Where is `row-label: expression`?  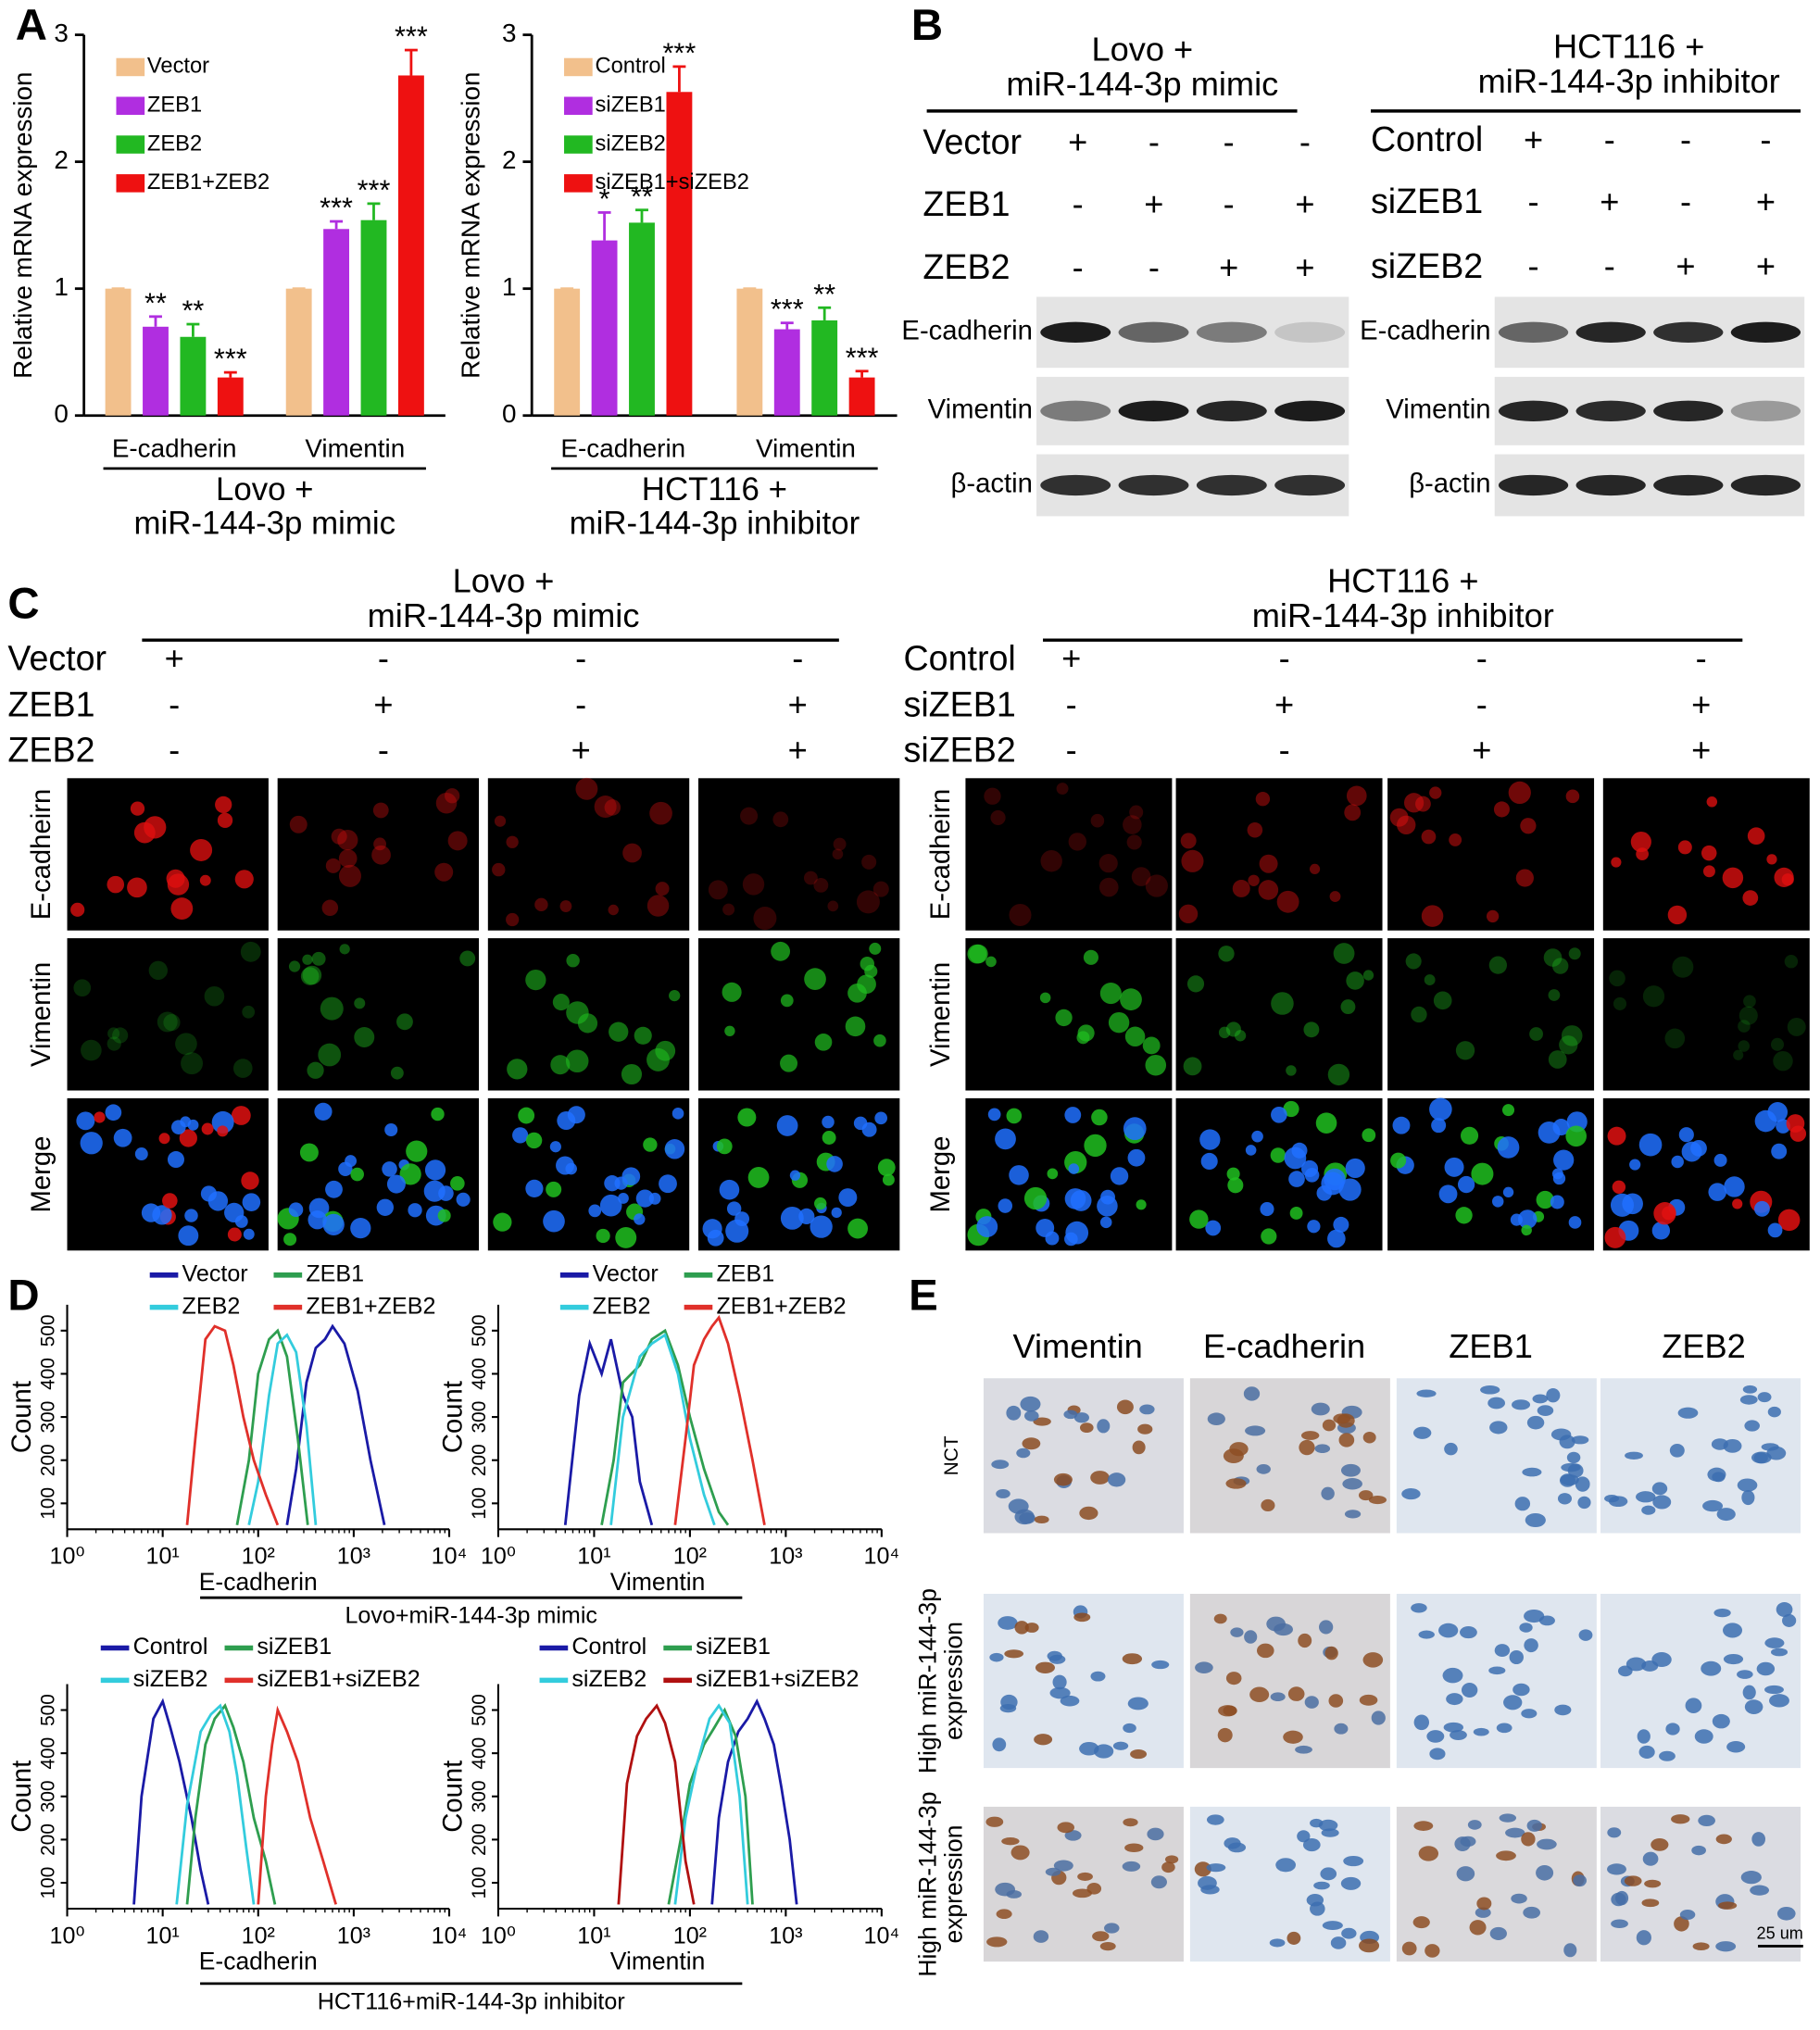 row-label: expression is located at coordinates (953, 1681).